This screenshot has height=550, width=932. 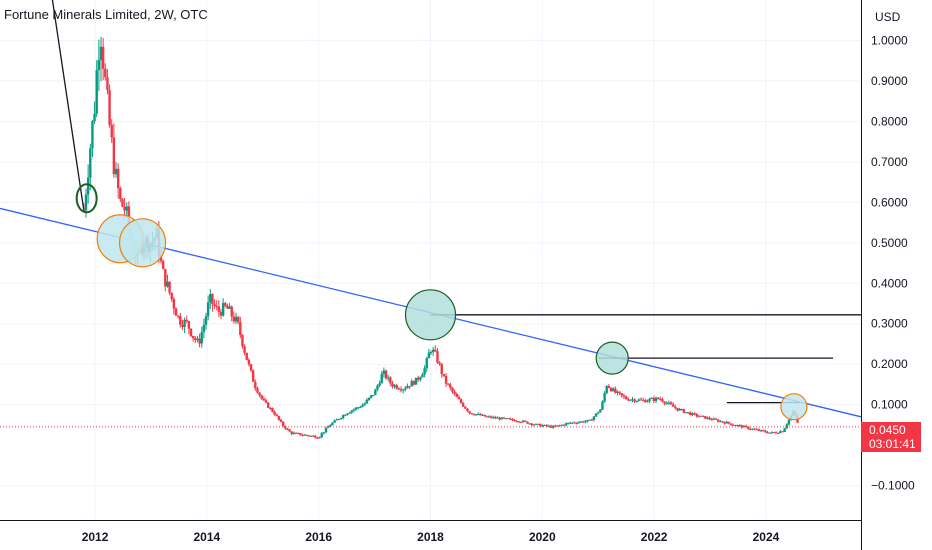 What do you see at coordinates (889, 121) in the screenshot?
I see `y-tick-label: 0.8000` at bounding box center [889, 121].